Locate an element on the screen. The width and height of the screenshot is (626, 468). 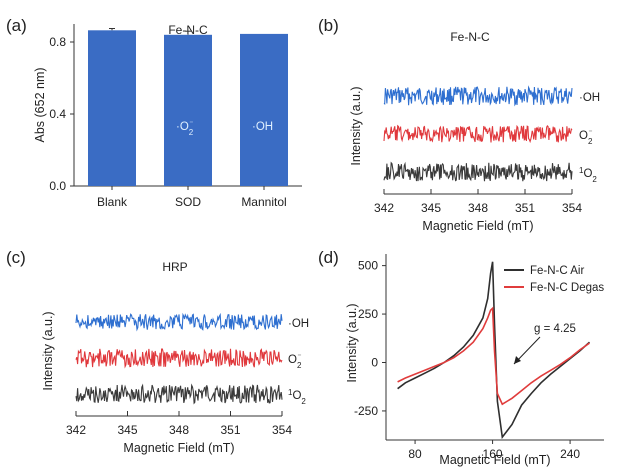
panel-title: Fe-N-C is located at coordinates (470, 37).